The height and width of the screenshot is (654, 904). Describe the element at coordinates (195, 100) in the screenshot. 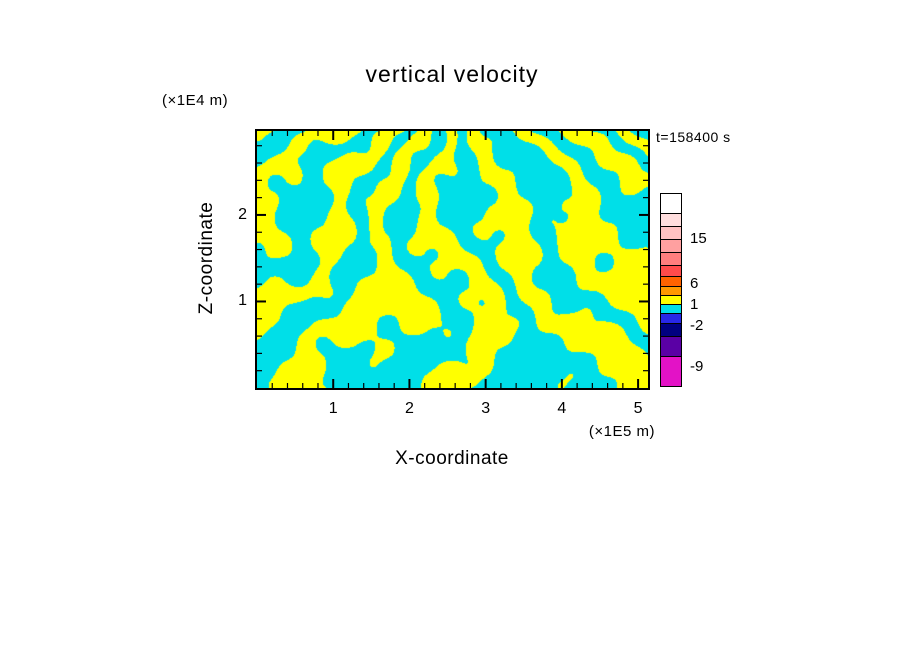

I see `y-axis-unit: (×1E4 m)` at that location.